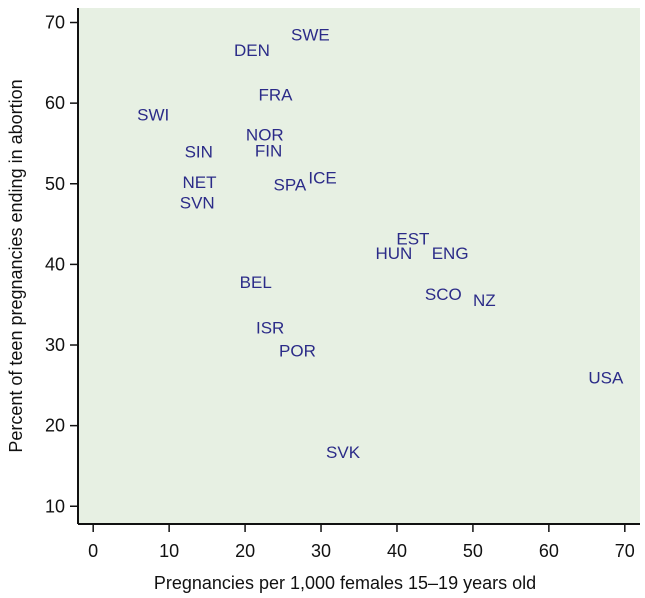  Describe the element at coordinates (394, 253) in the screenshot. I see `data-point-hun: HUN` at that location.